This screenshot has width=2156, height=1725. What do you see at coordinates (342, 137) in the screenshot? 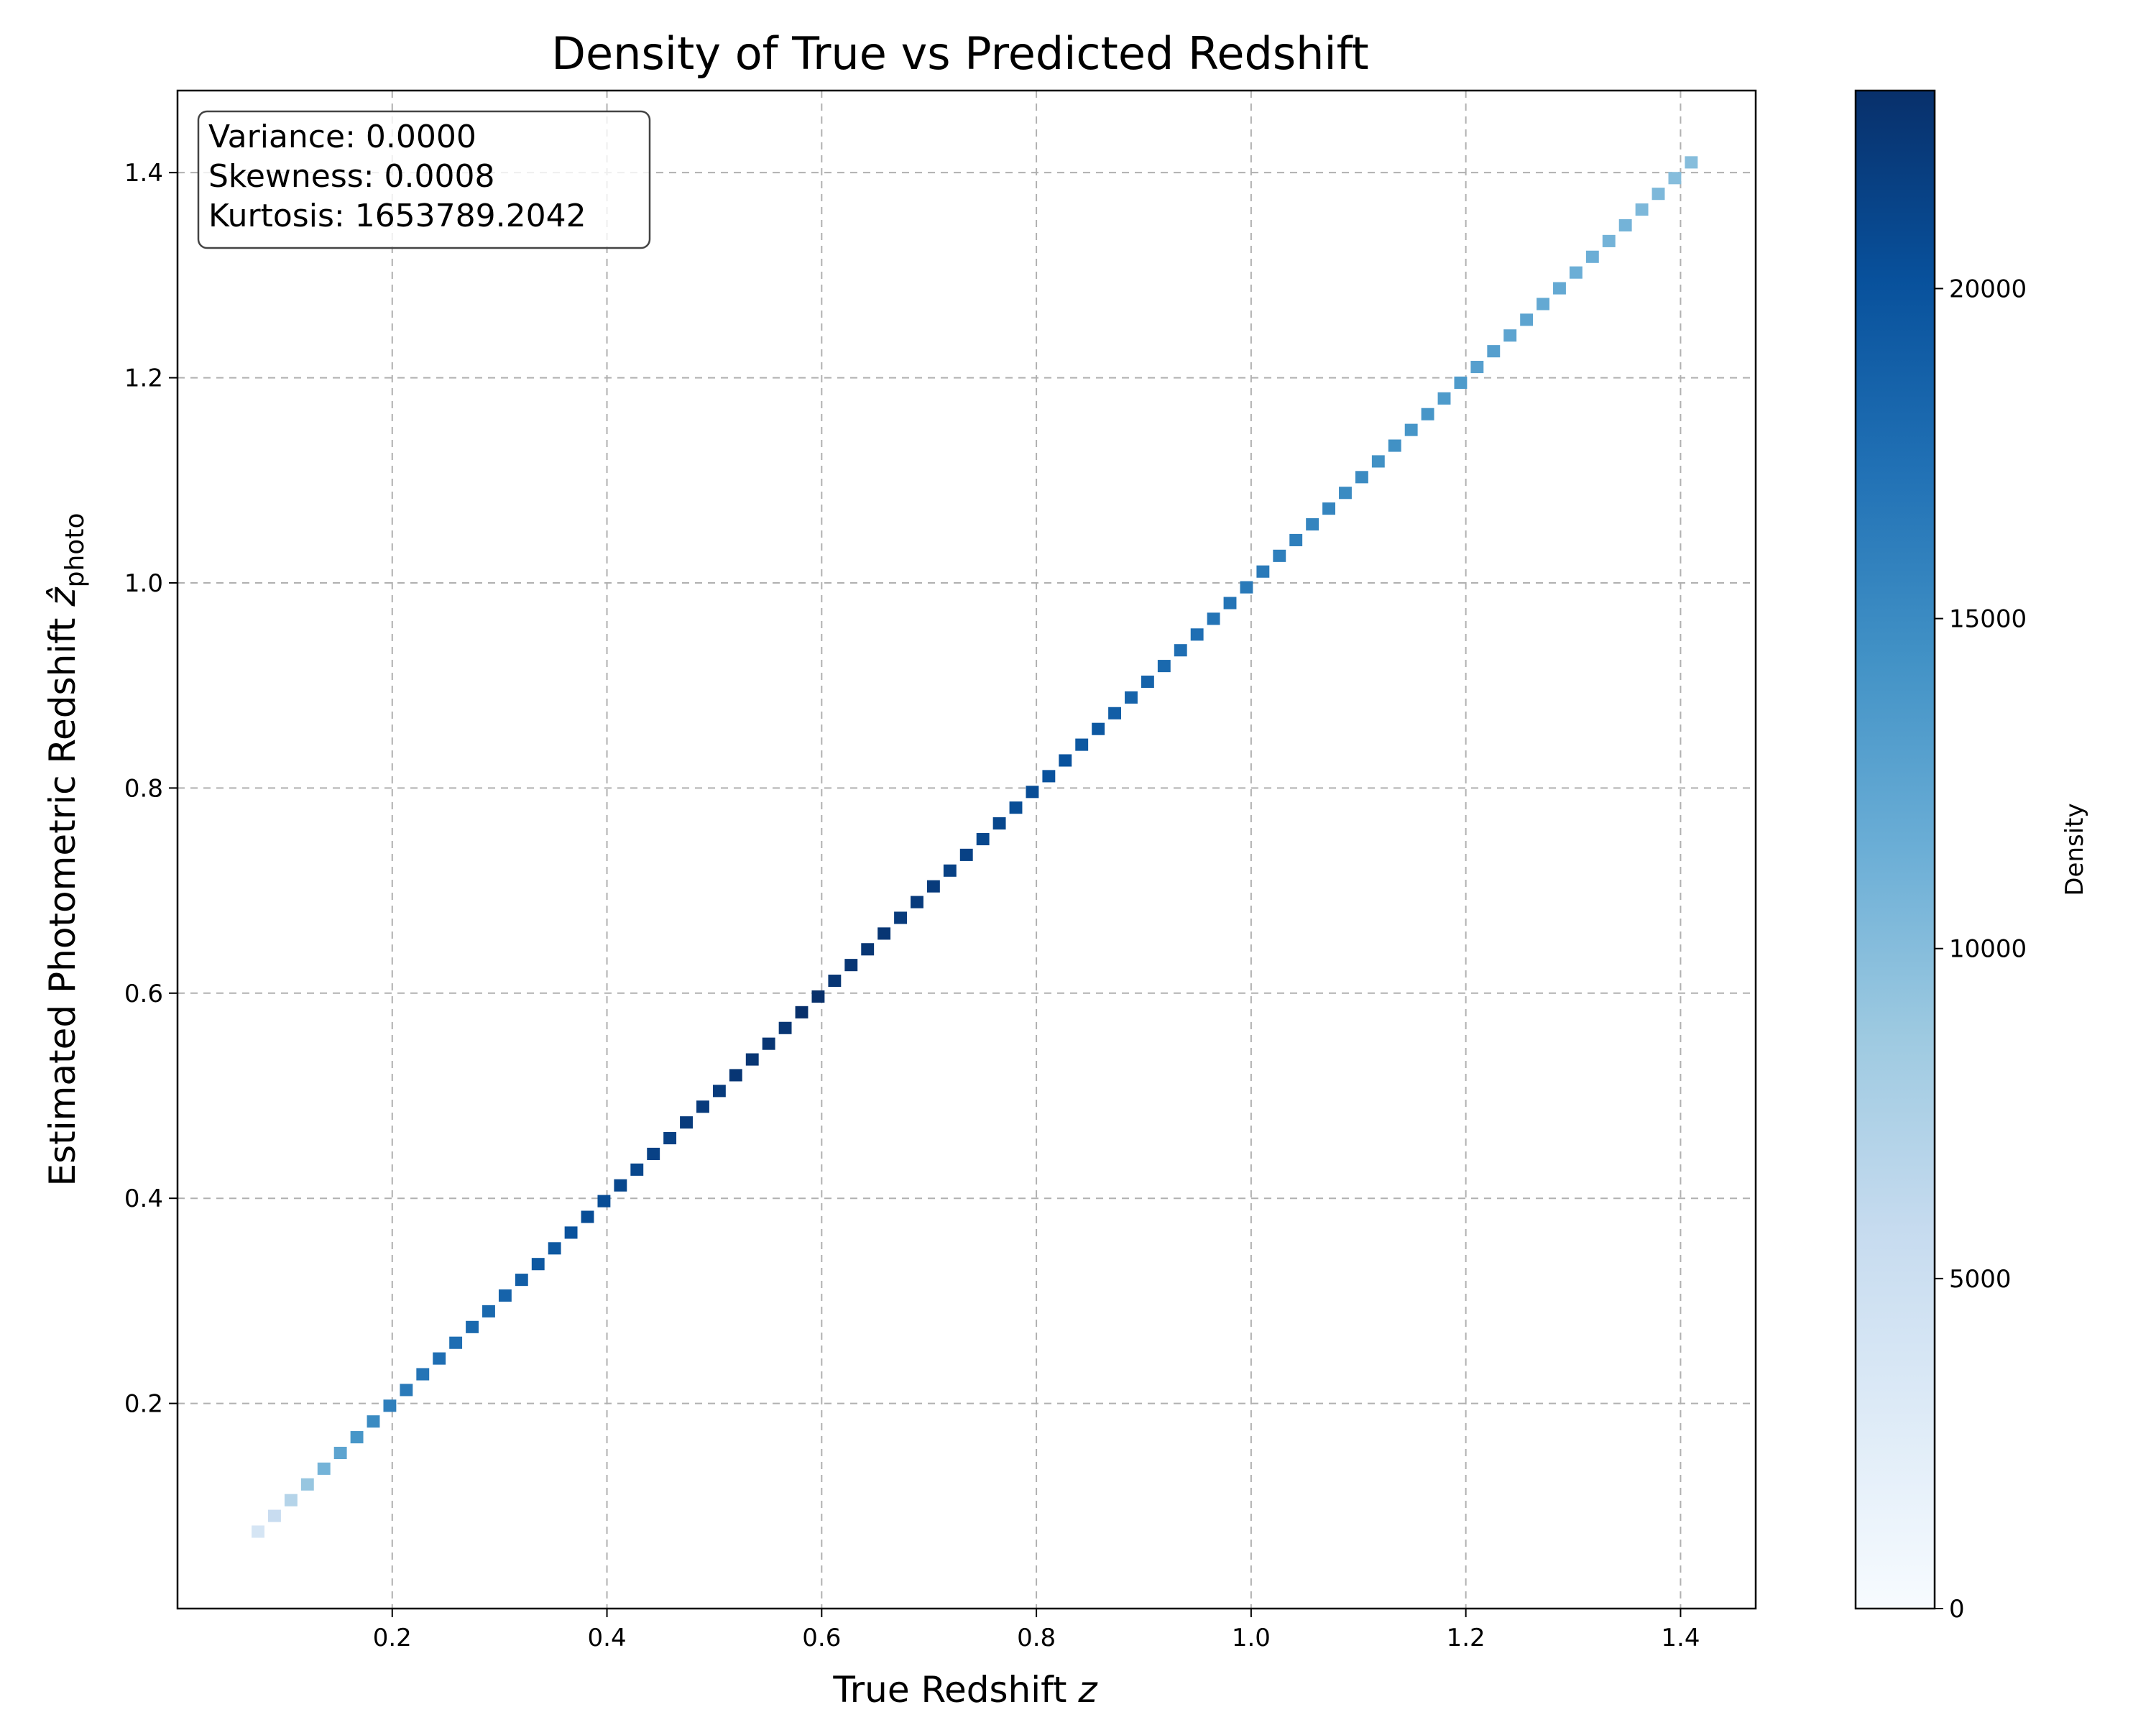
I see `stats-variance: Variance: 0.0000` at bounding box center [342, 137].